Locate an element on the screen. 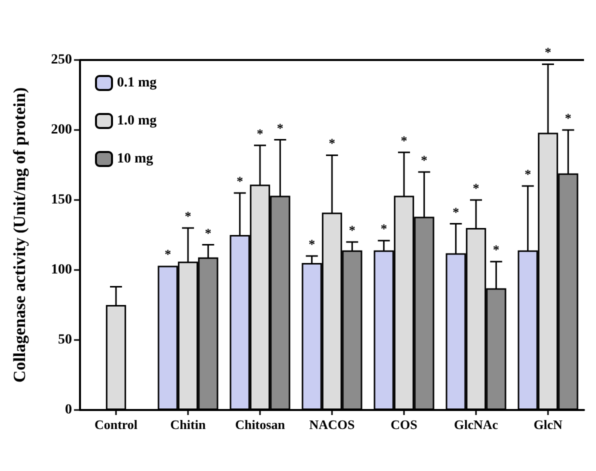 The width and height of the screenshot is (596, 471). y-tick-label: 250 is located at coordinates (61, 60).